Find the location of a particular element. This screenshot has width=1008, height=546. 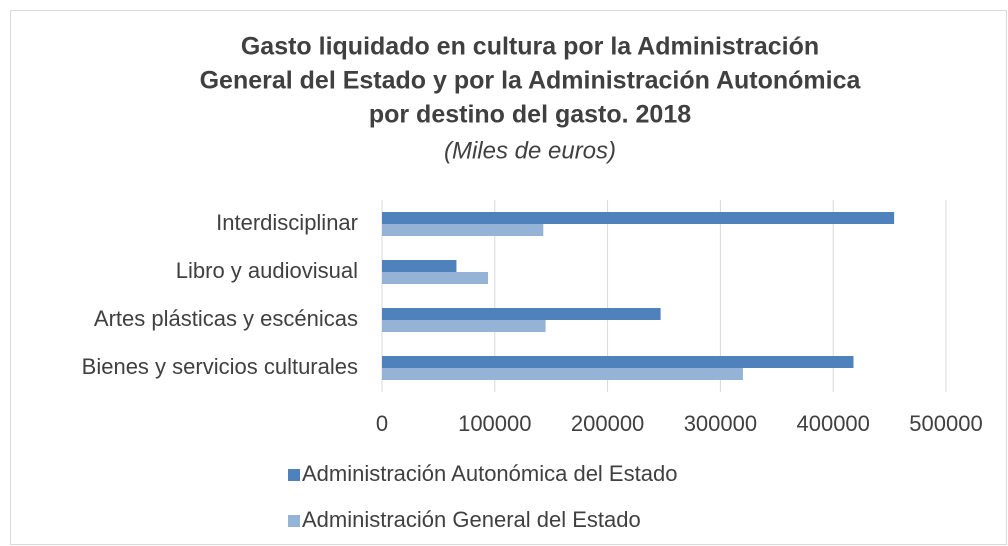

y-tick-label: Bienes y servicios culturales is located at coordinates (220, 366).